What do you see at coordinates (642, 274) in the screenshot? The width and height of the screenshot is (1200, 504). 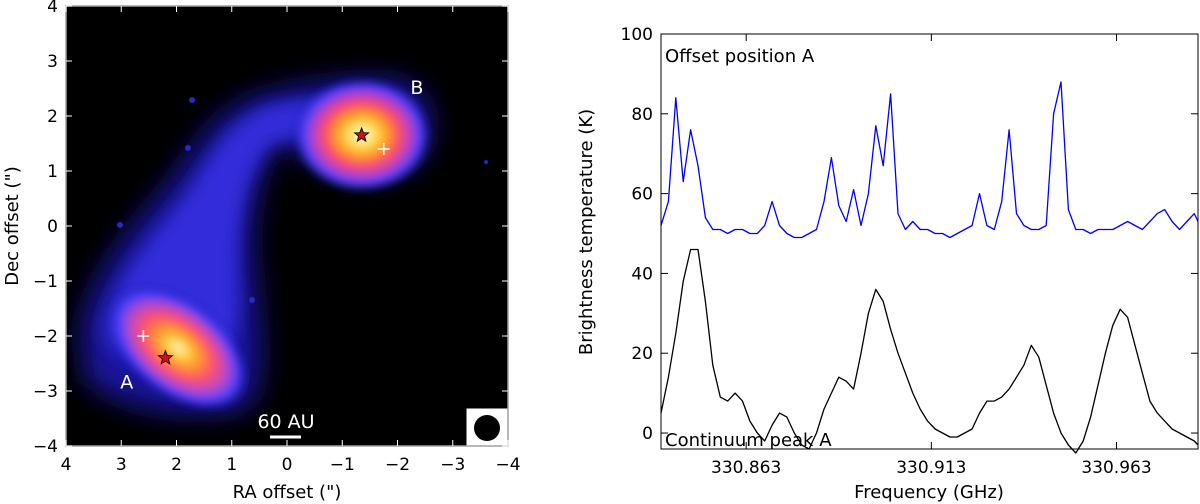 I see `y-tick-label: 40` at bounding box center [642, 274].